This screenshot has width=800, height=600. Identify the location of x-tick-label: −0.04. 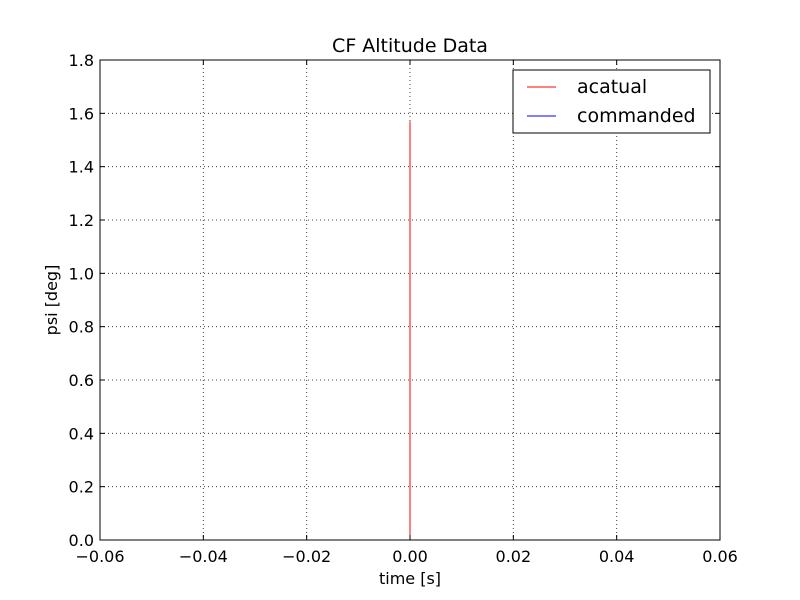
(203, 556).